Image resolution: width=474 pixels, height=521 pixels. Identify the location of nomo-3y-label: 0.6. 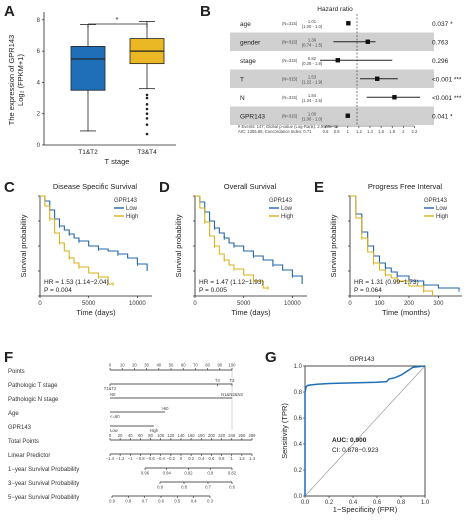
(232, 487).